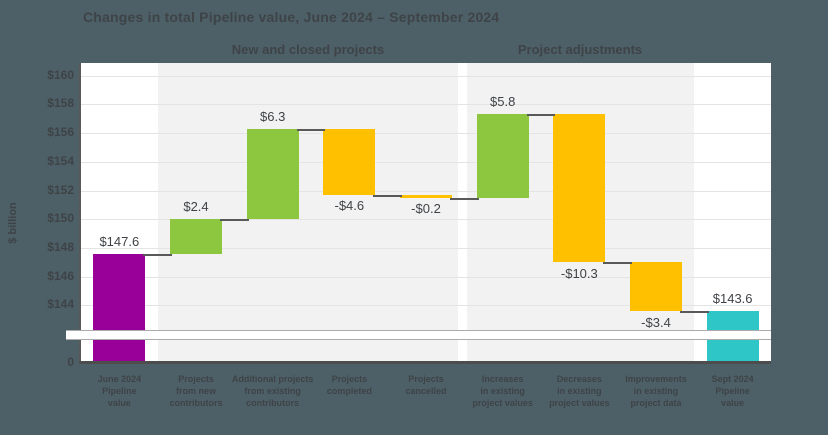 The height and width of the screenshot is (435, 828). What do you see at coordinates (426, 209) in the screenshot?
I see `bar-value-label: -$0.2` at bounding box center [426, 209].